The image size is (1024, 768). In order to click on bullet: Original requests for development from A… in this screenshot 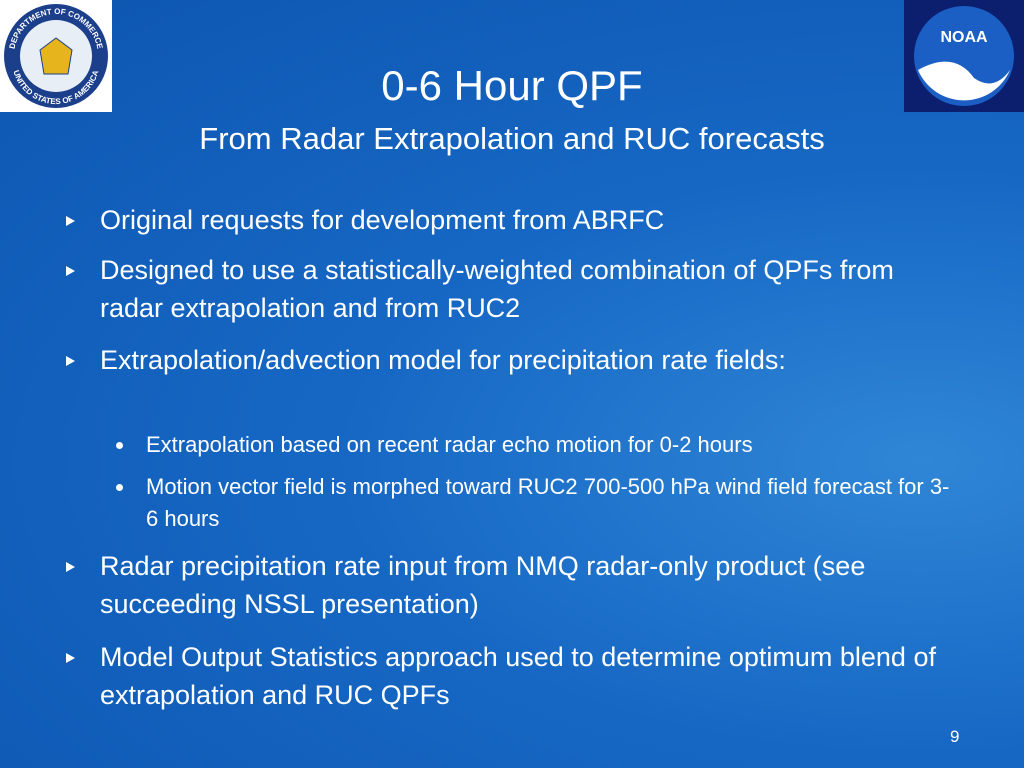, I will do `click(508, 220)`.